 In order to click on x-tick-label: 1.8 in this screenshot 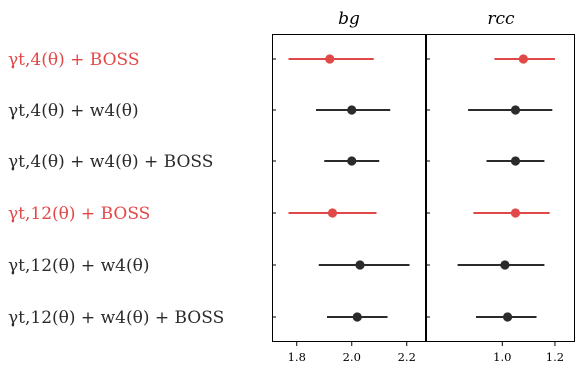, I will do `click(297, 357)`.